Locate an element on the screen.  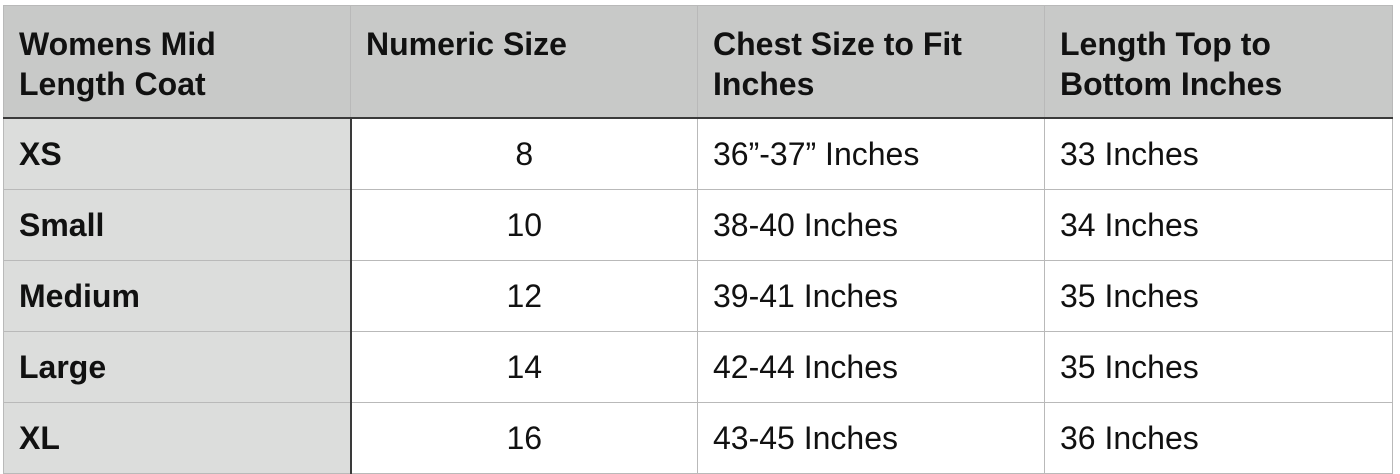
row-header: Small is located at coordinates (177, 224).